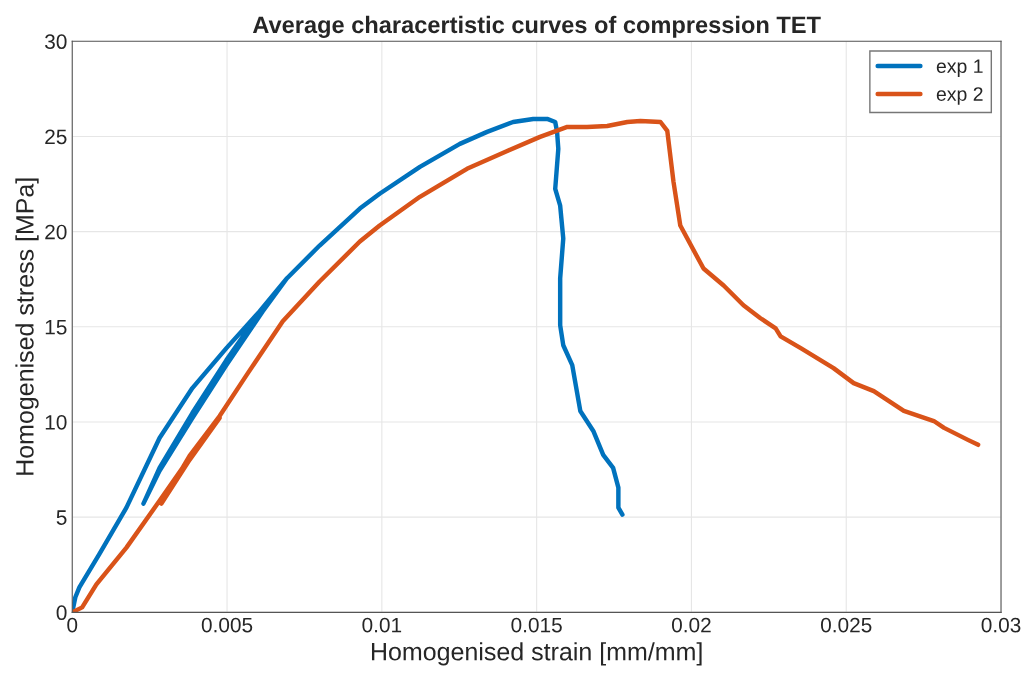  Describe the element at coordinates (536, 625) in the screenshot. I see `x-tick-label: 0.015` at that location.